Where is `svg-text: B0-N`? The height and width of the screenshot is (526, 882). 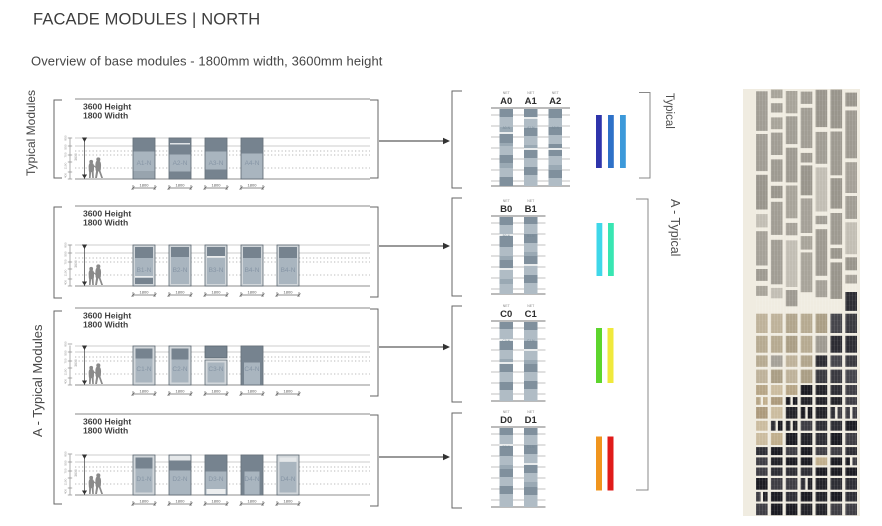
svg-text: B0-N is located at coordinates (507, 236).